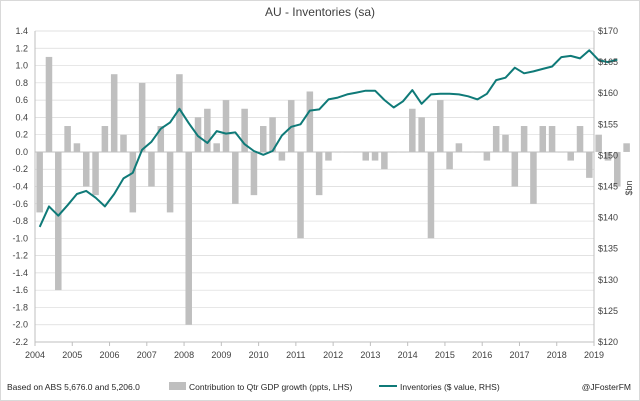  I want to click on right-tick-label: $140, so click(608, 218).